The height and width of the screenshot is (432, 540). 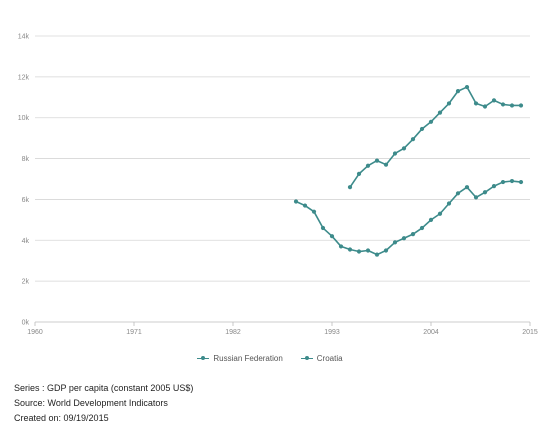 I want to click on legend-item-0: Russian Federation, so click(x=240, y=358).